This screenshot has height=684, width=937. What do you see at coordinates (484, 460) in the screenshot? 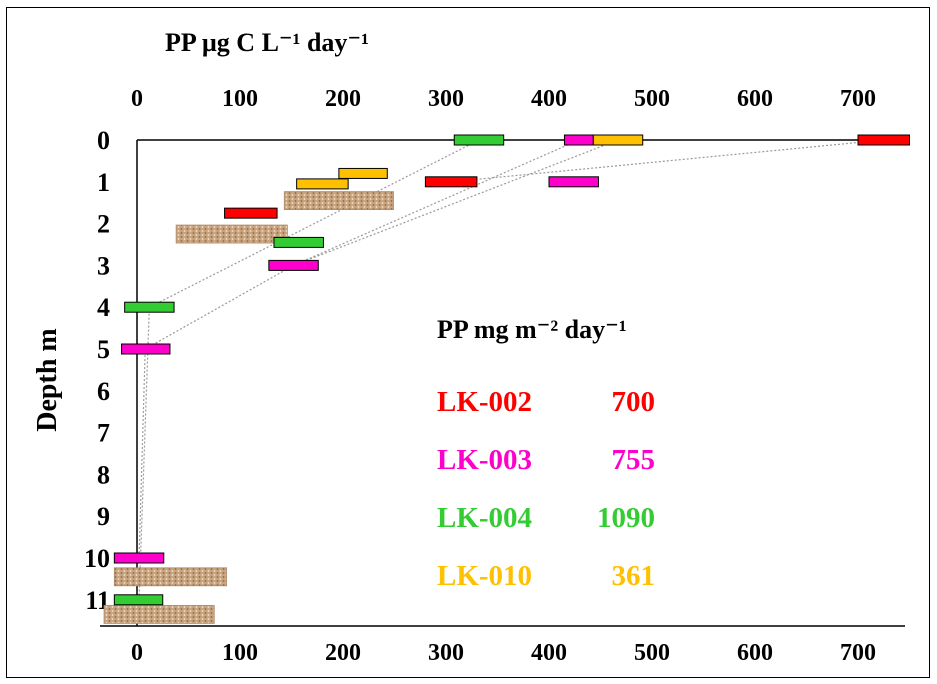
I see `legend-station: LK-003` at bounding box center [484, 460].